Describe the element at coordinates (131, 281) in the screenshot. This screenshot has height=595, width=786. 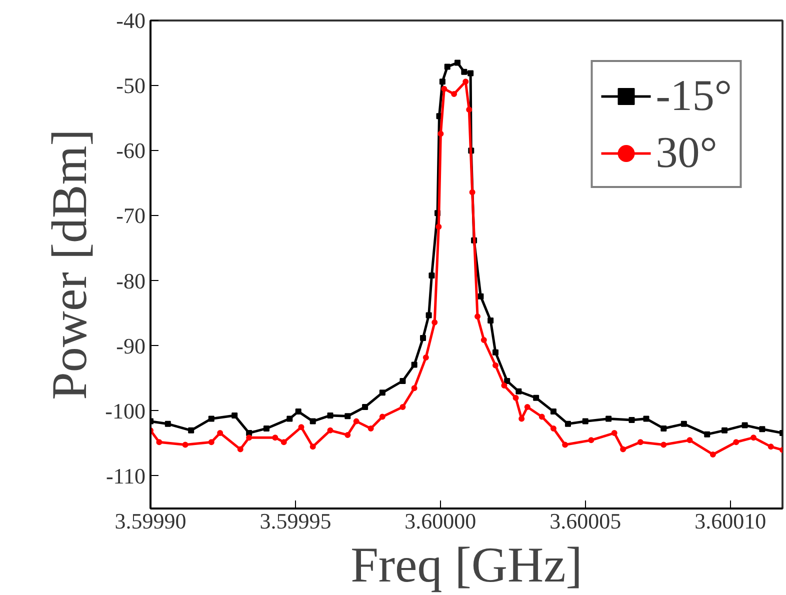
I see `y-tick-label: -80` at that location.